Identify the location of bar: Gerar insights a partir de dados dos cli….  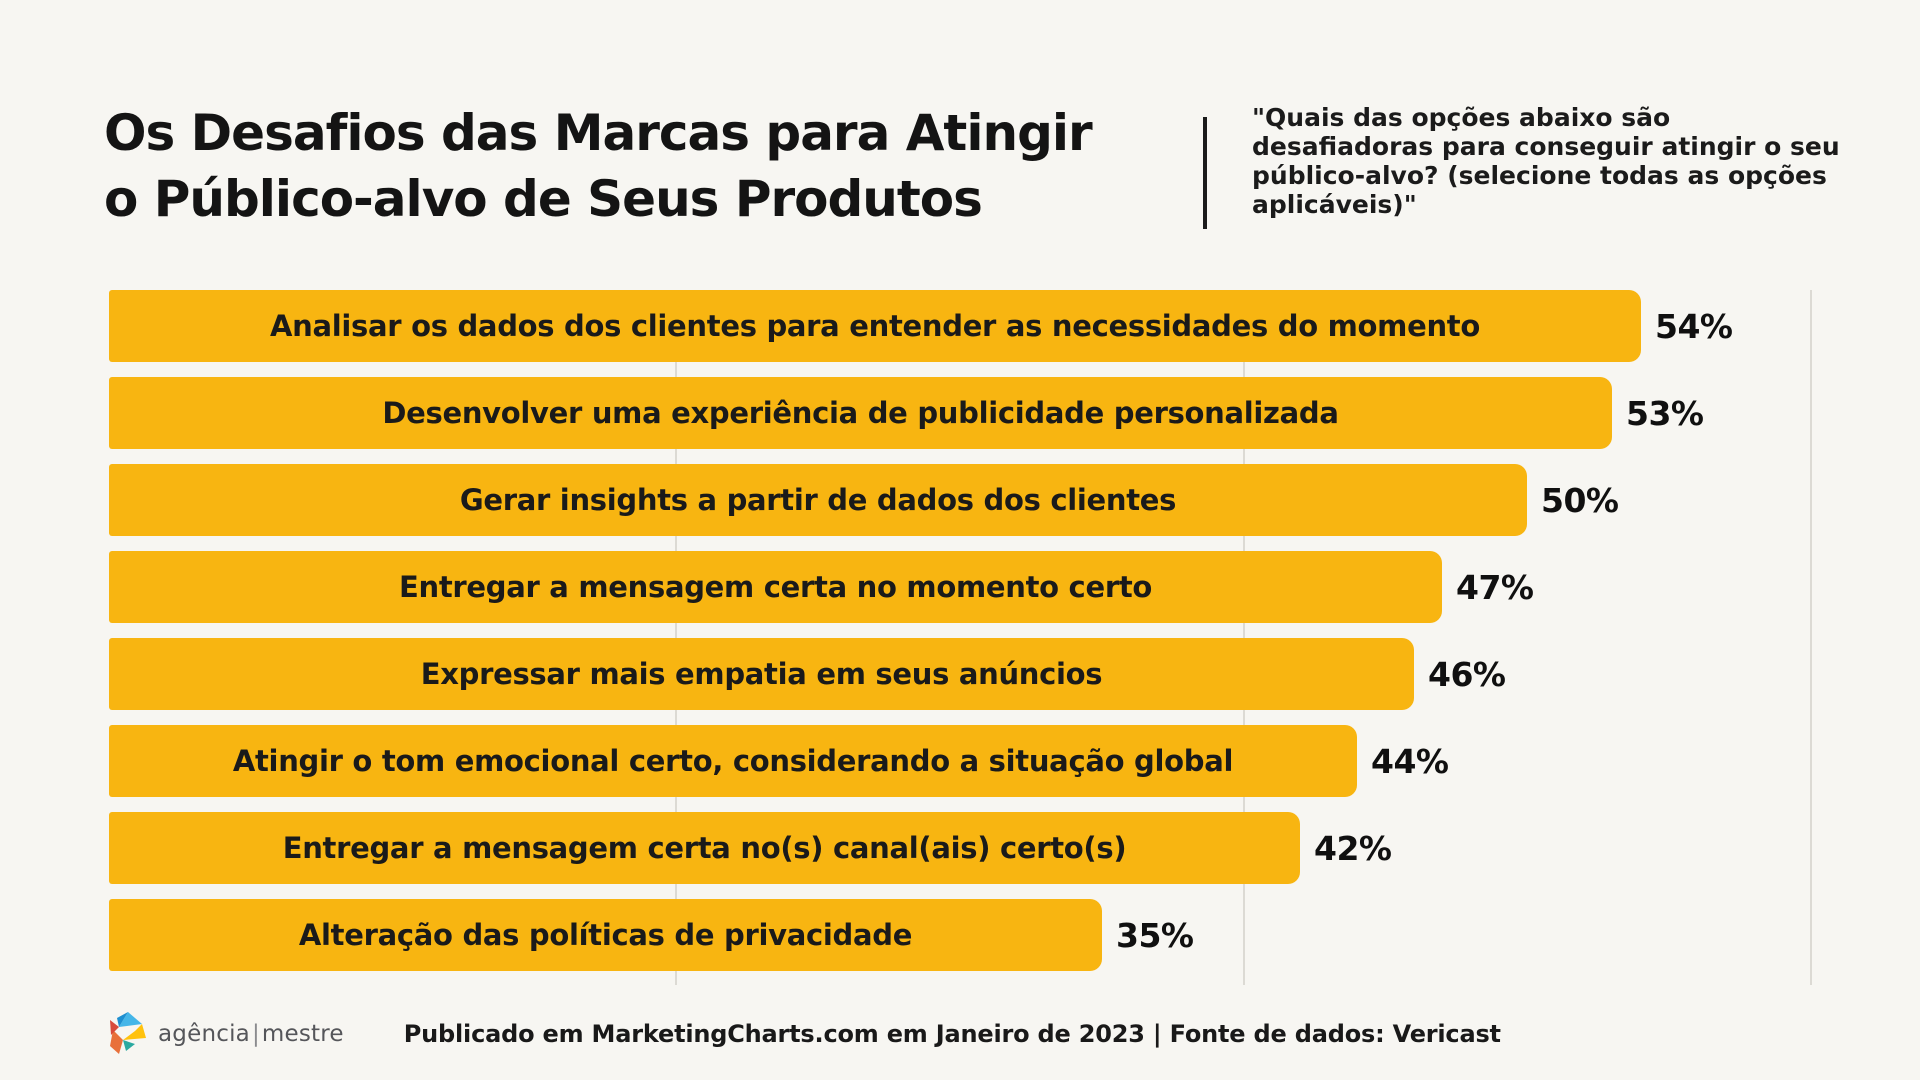
(818, 500).